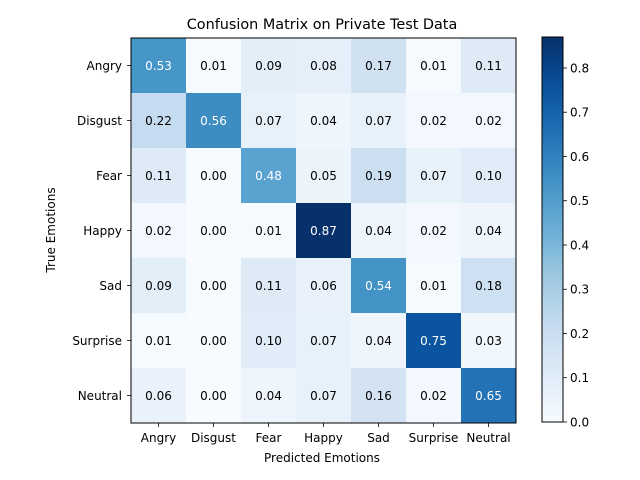 The width and height of the screenshot is (640, 480). I want to click on x-tick-label: Neutral, so click(488, 438).